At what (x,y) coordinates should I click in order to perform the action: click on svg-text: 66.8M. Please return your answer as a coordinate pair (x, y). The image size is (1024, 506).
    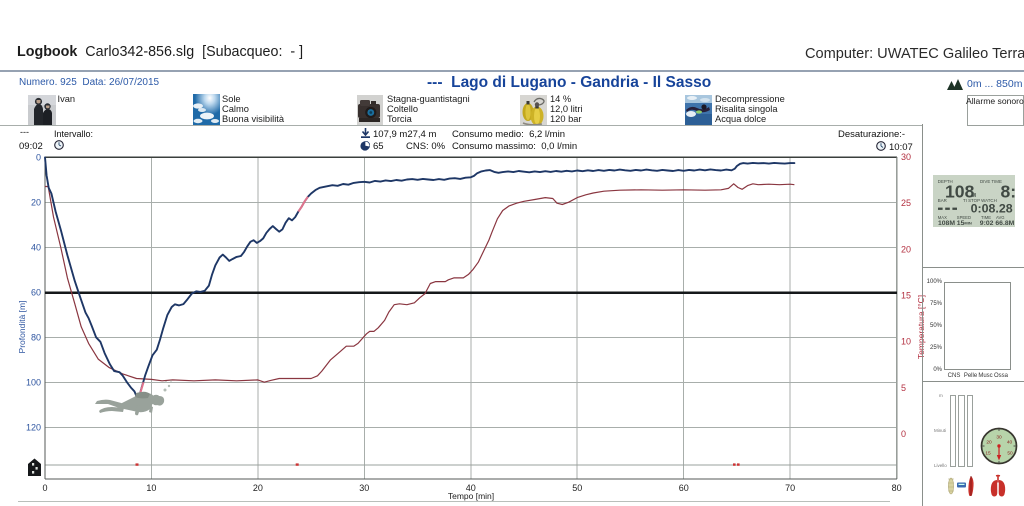
    Looking at the image, I should click on (1004, 222).